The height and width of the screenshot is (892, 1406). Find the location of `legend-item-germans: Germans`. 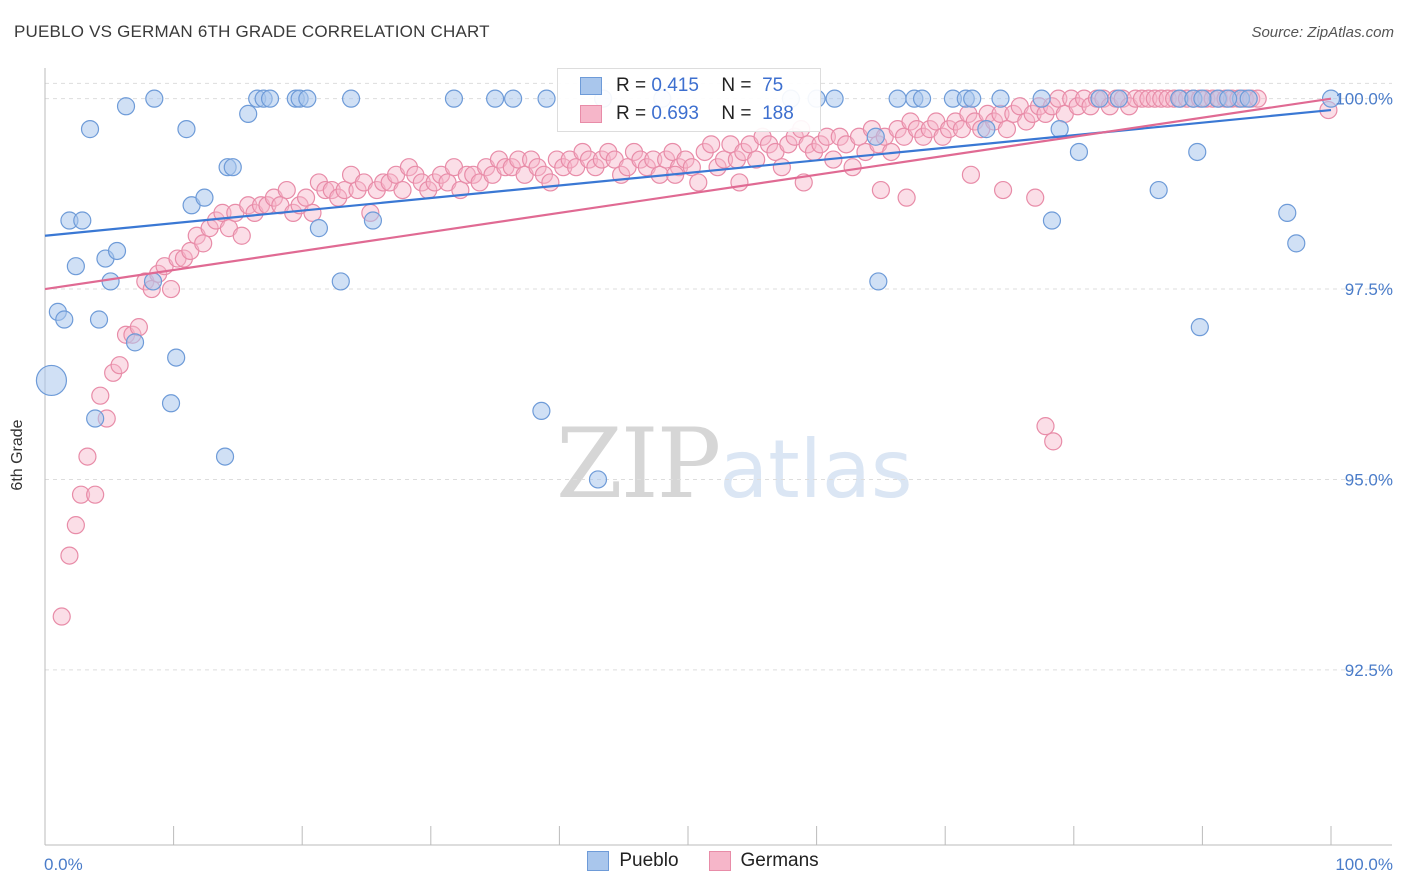

legend-item-germans: Germans is located at coordinates (763, 861).